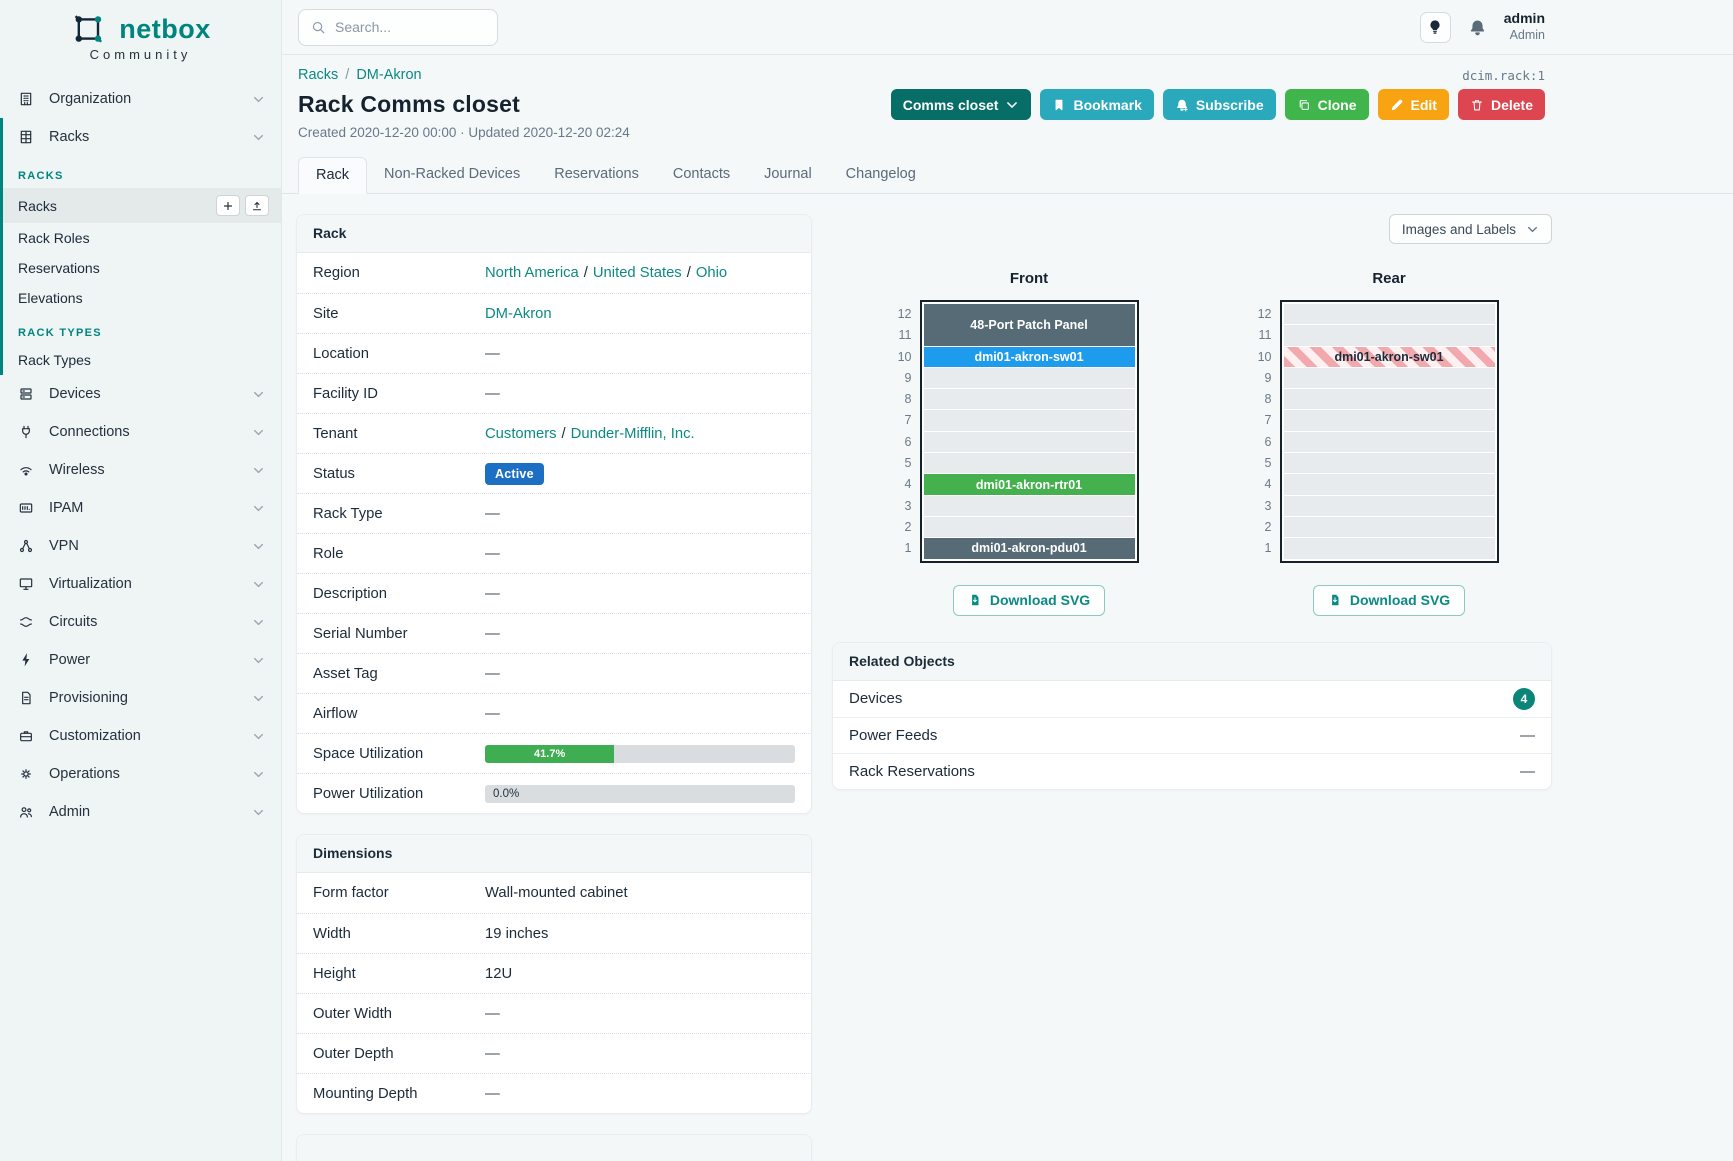  What do you see at coordinates (318, 27) in the screenshot?
I see `search-icon` at bounding box center [318, 27].